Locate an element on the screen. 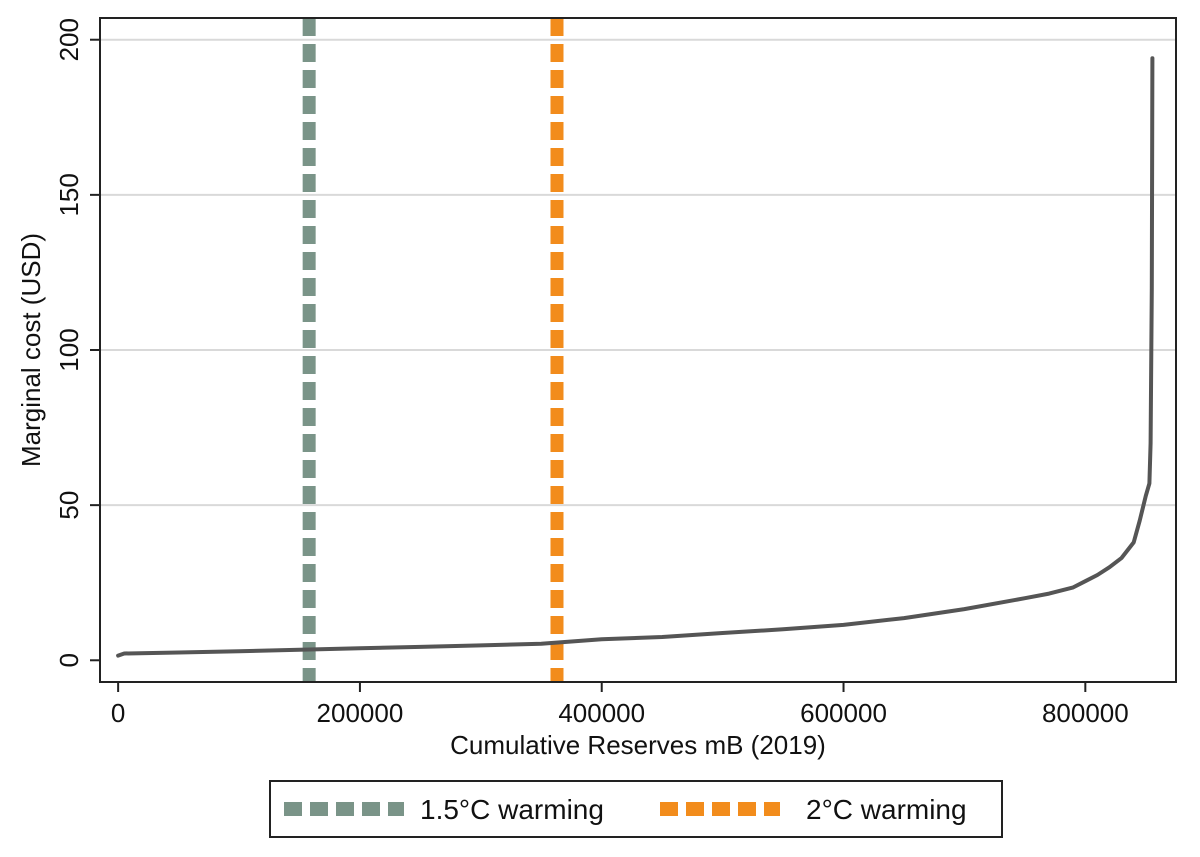 The image size is (1200, 857). y-axis: 0 50 100 150 200 is located at coordinates (77, 343).